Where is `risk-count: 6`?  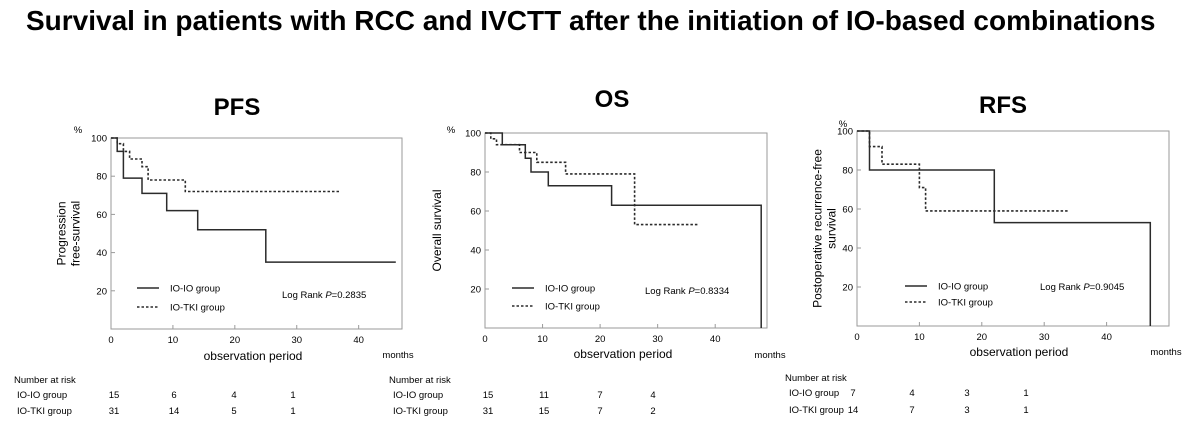 risk-count: 6 is located at coordinates (173, 395).